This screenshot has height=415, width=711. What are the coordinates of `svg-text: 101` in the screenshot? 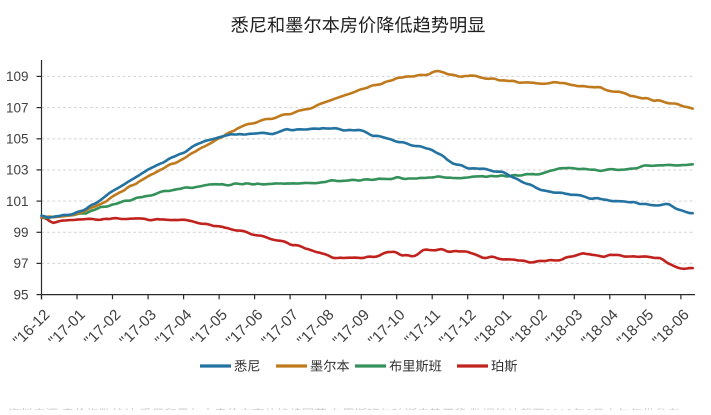 It's located at (17, 201).